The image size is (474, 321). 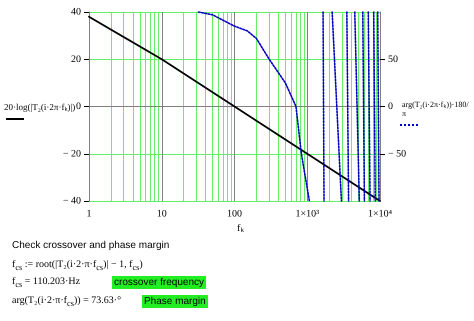 I want to click on text: Phase margin, so click(x=175, y=301).